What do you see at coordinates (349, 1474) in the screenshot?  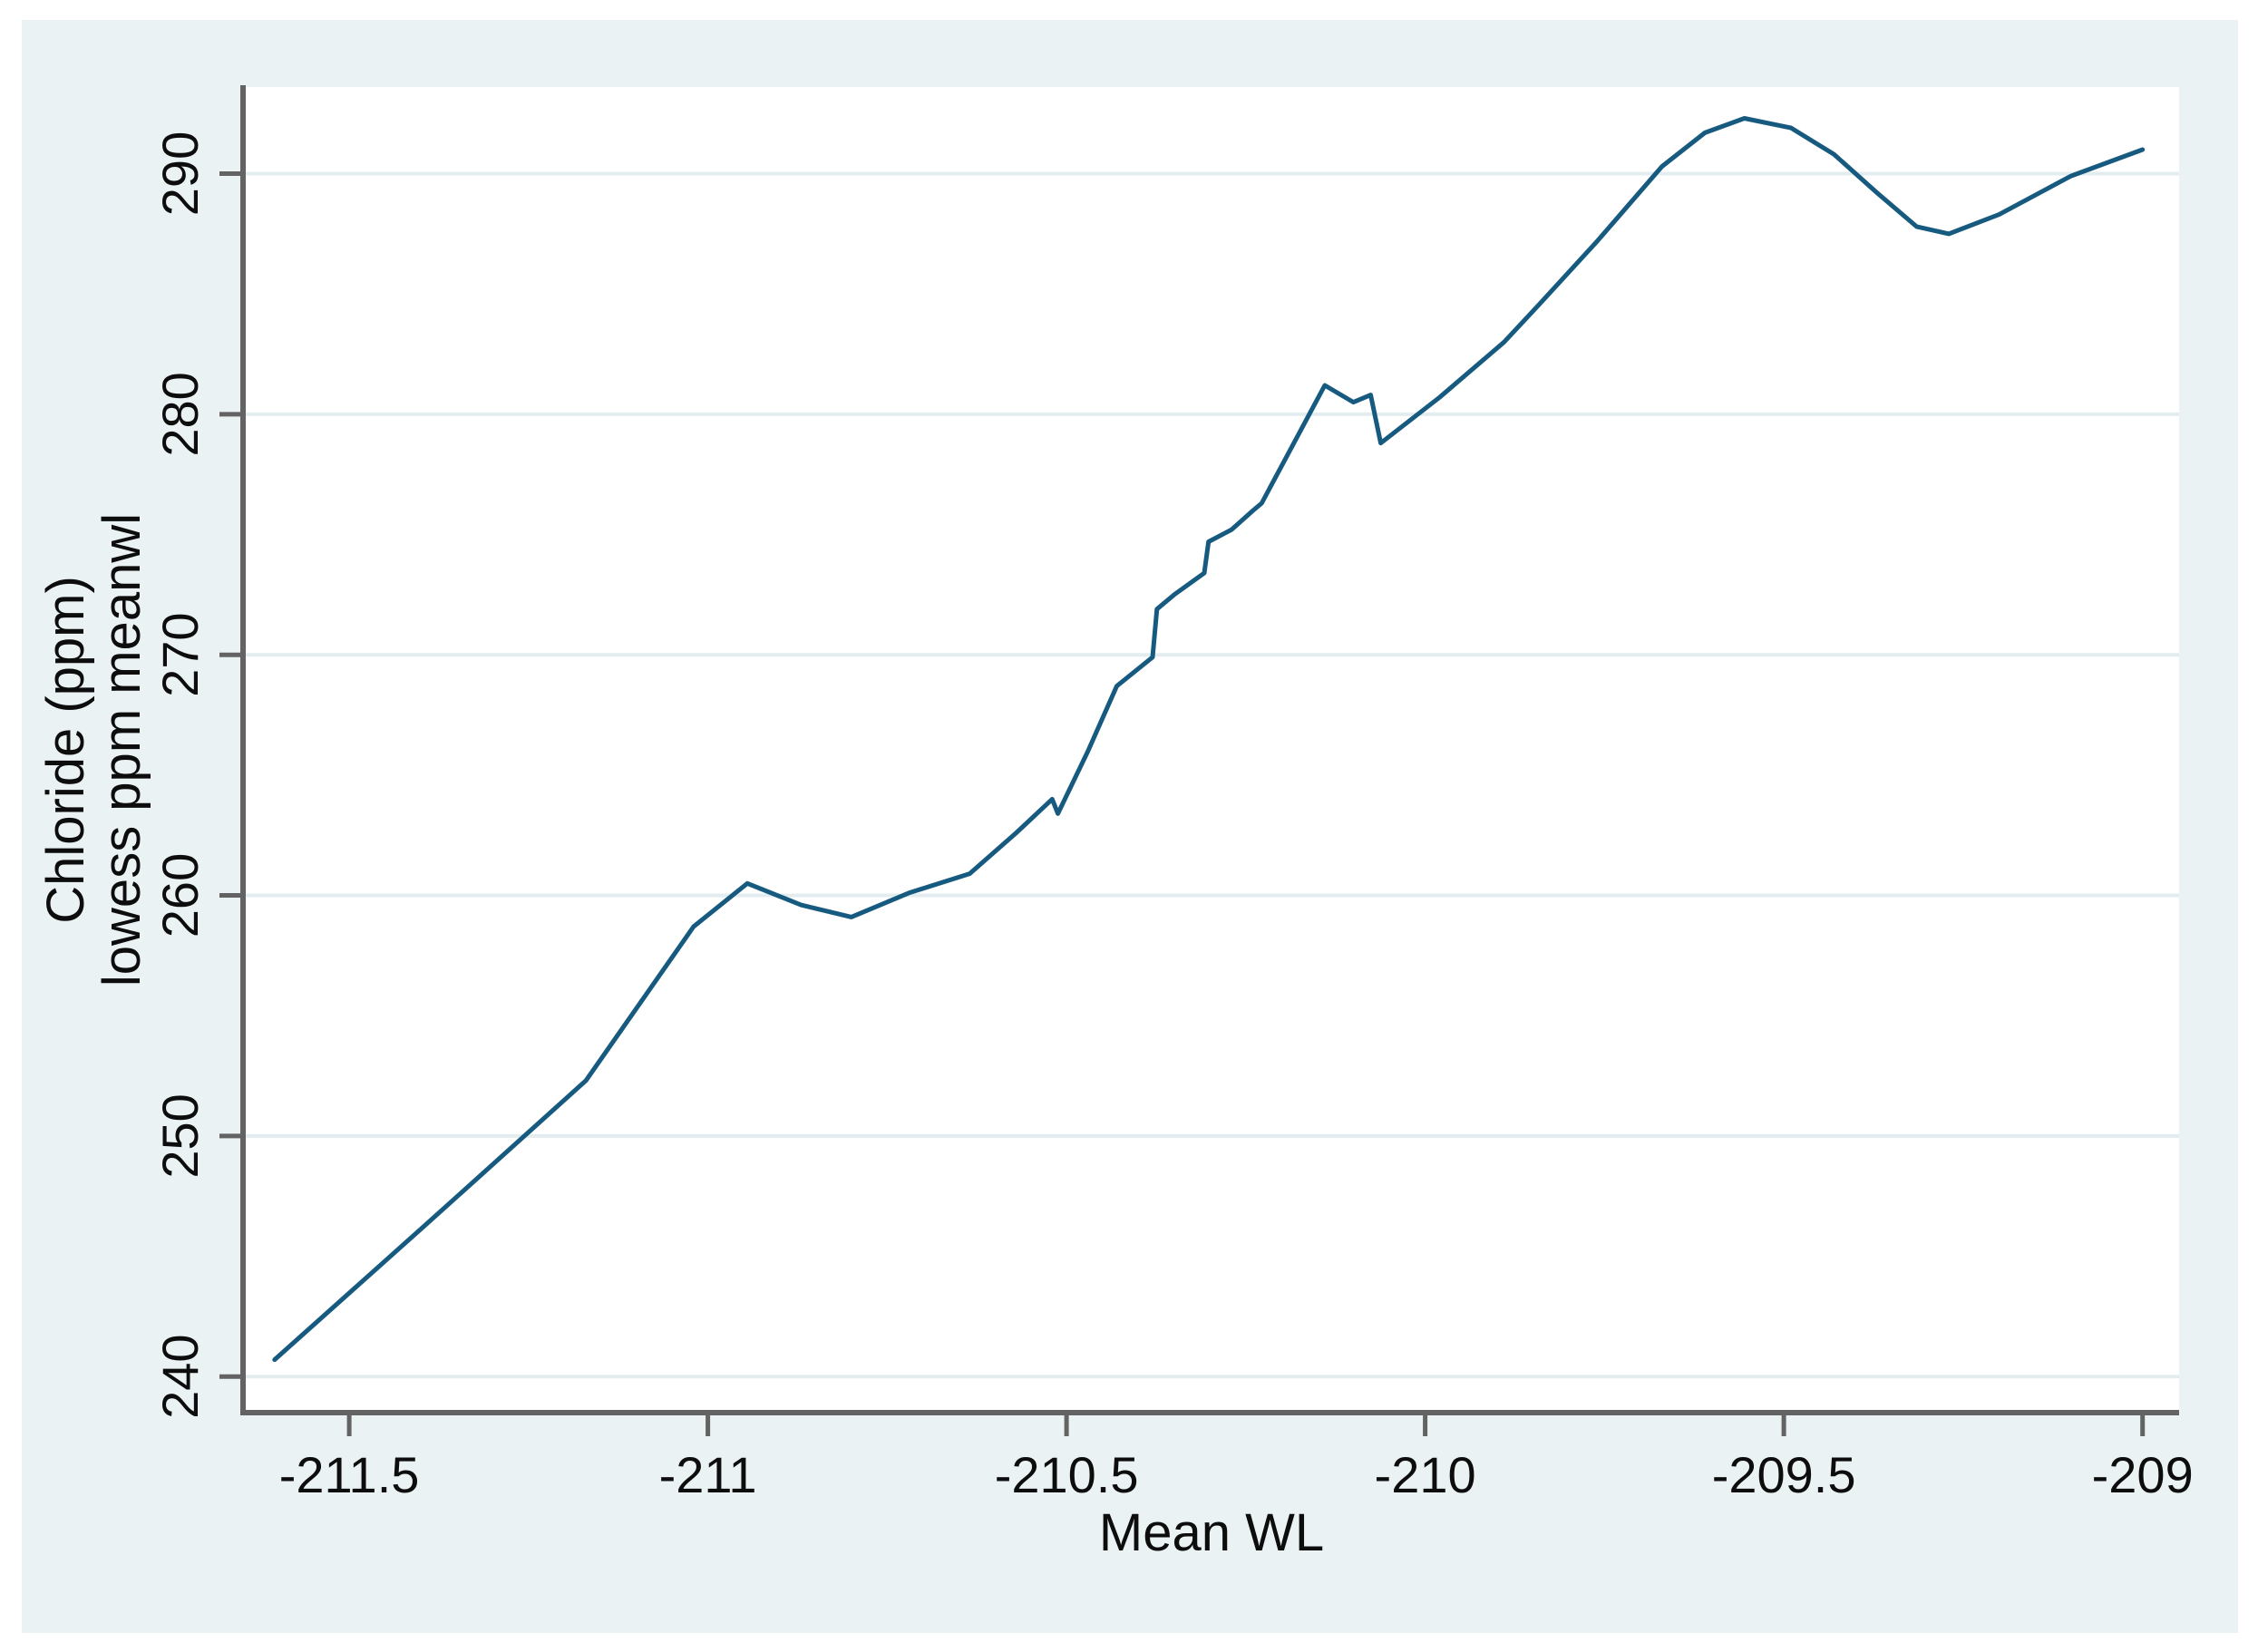 I see `x-tick-label--211.5: -211.5` at bounding box center [349, 1474].